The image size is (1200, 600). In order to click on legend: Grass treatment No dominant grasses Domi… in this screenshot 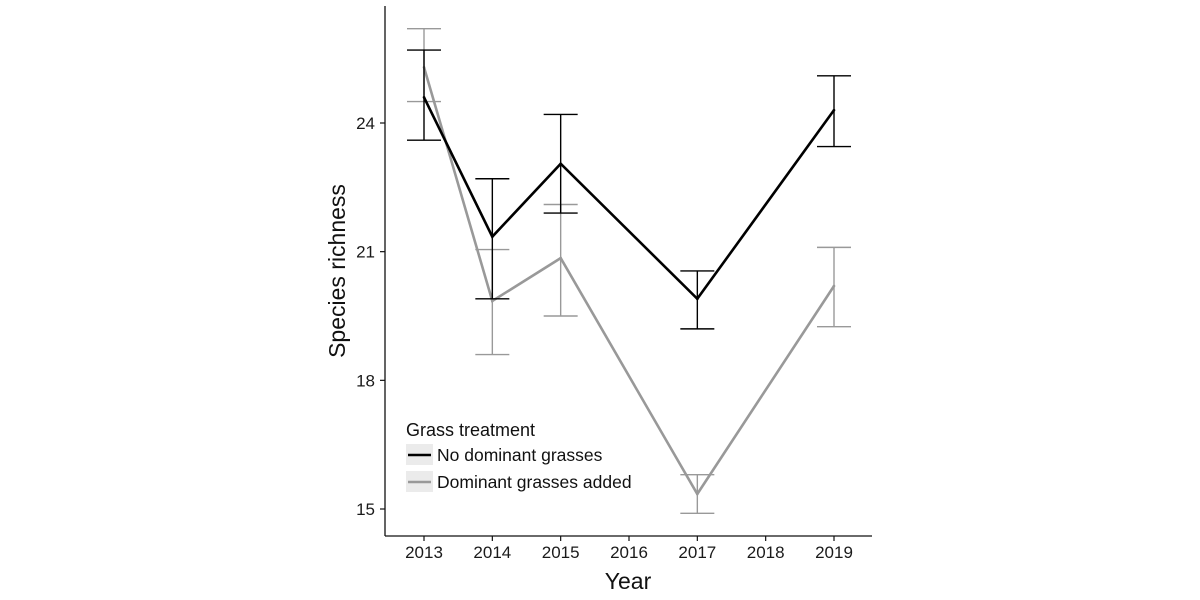, I will do `click(519, 456)`.